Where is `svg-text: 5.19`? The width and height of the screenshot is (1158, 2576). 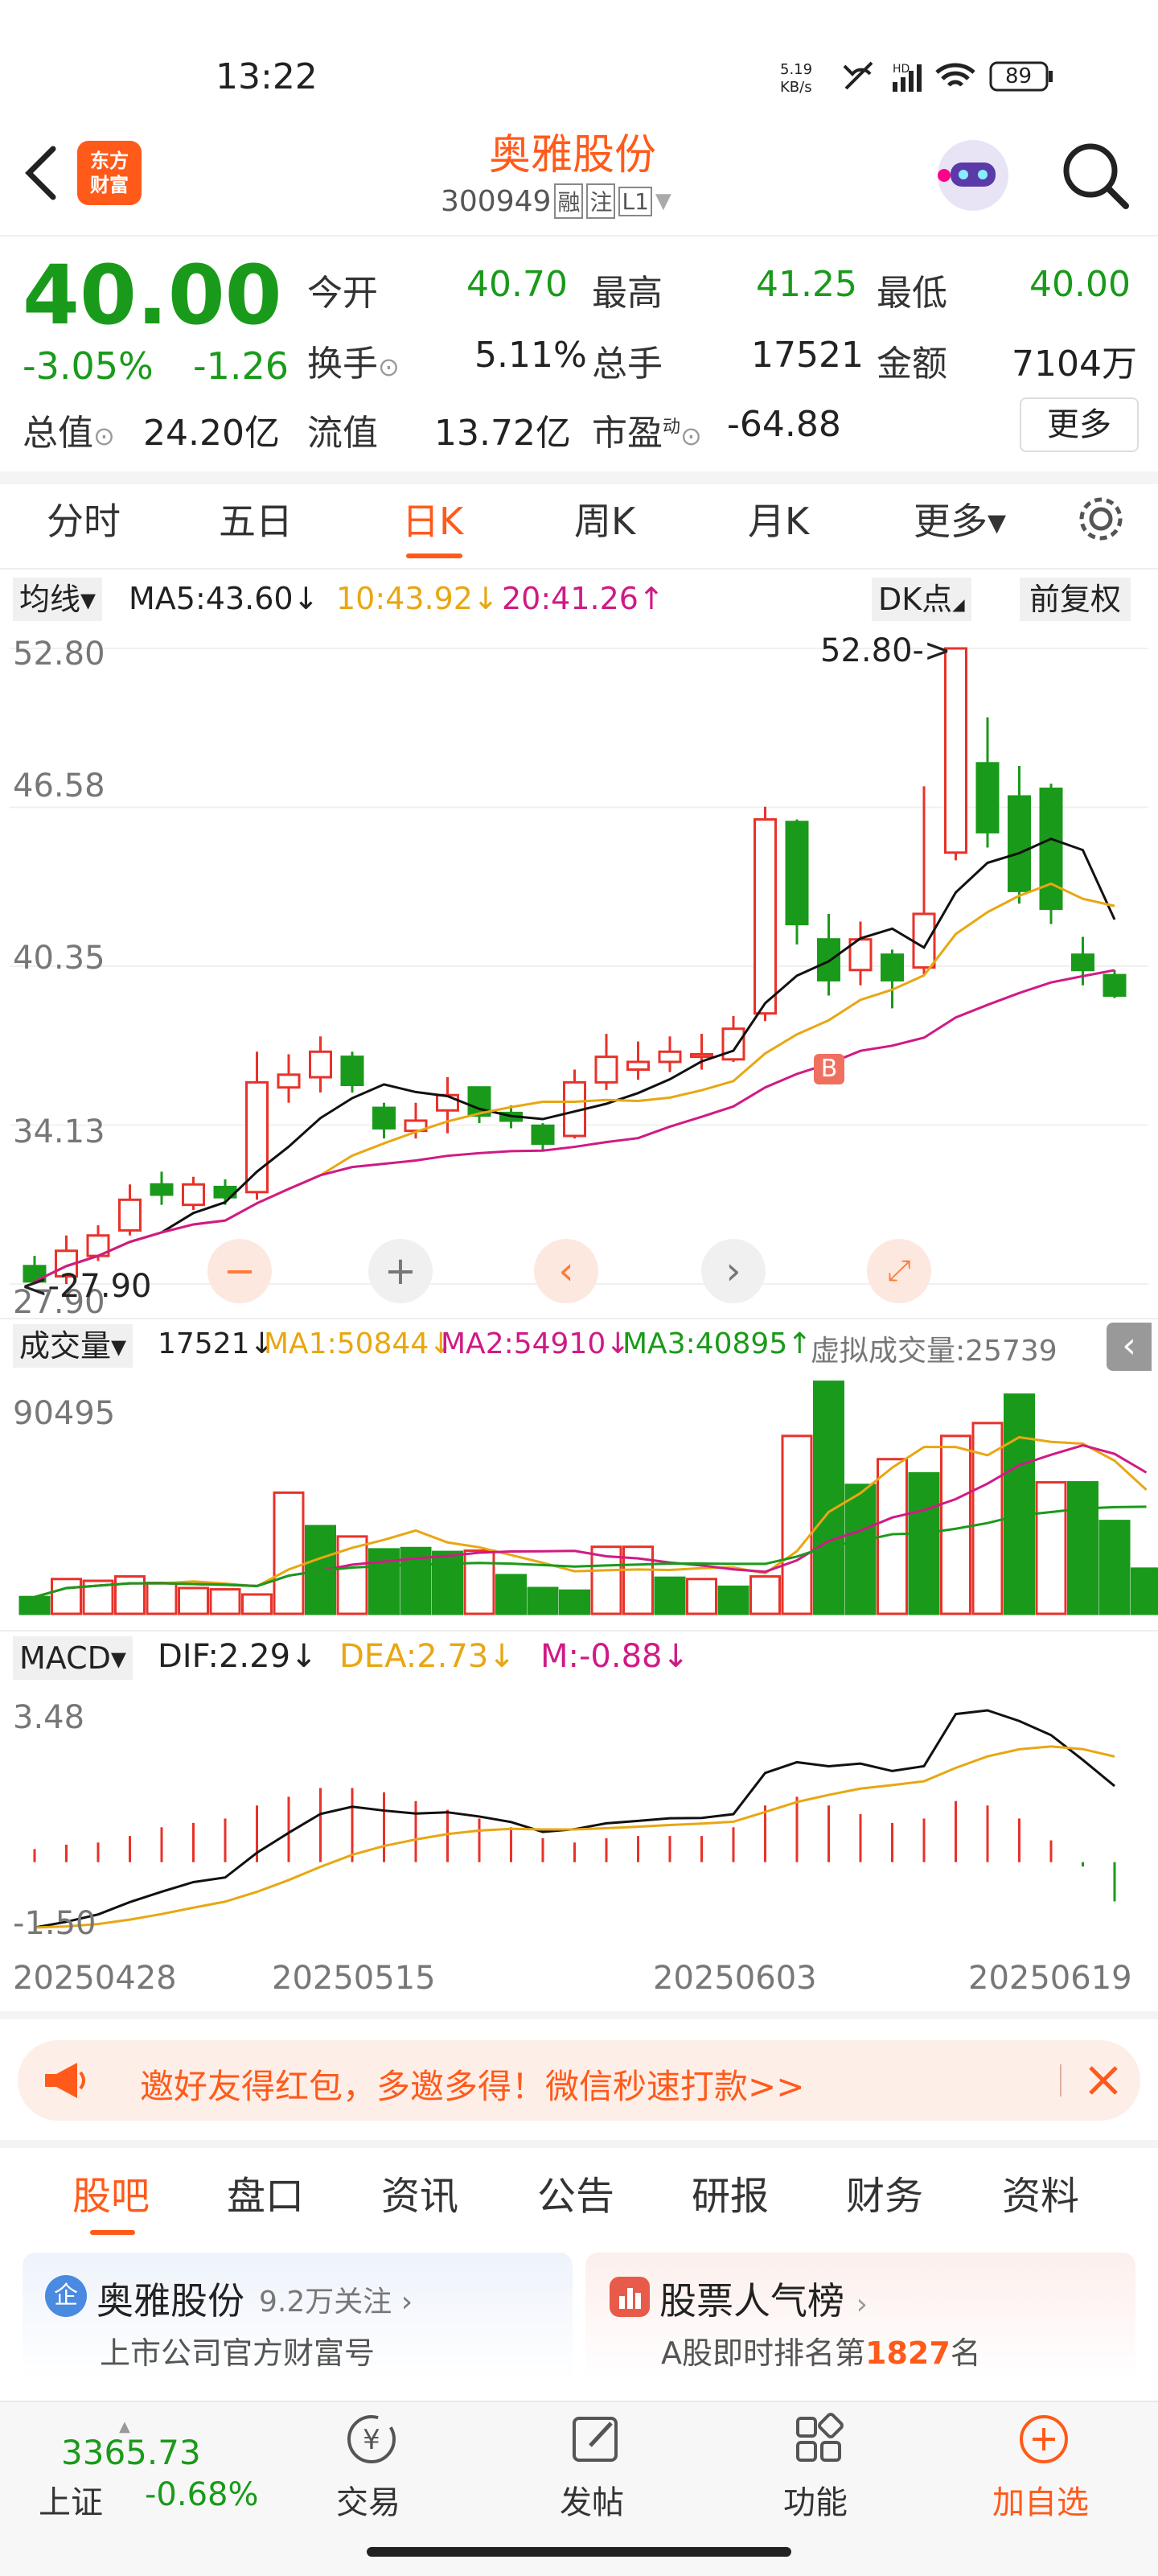
svg-text: 5.19 is located at coordinates (796, 69).